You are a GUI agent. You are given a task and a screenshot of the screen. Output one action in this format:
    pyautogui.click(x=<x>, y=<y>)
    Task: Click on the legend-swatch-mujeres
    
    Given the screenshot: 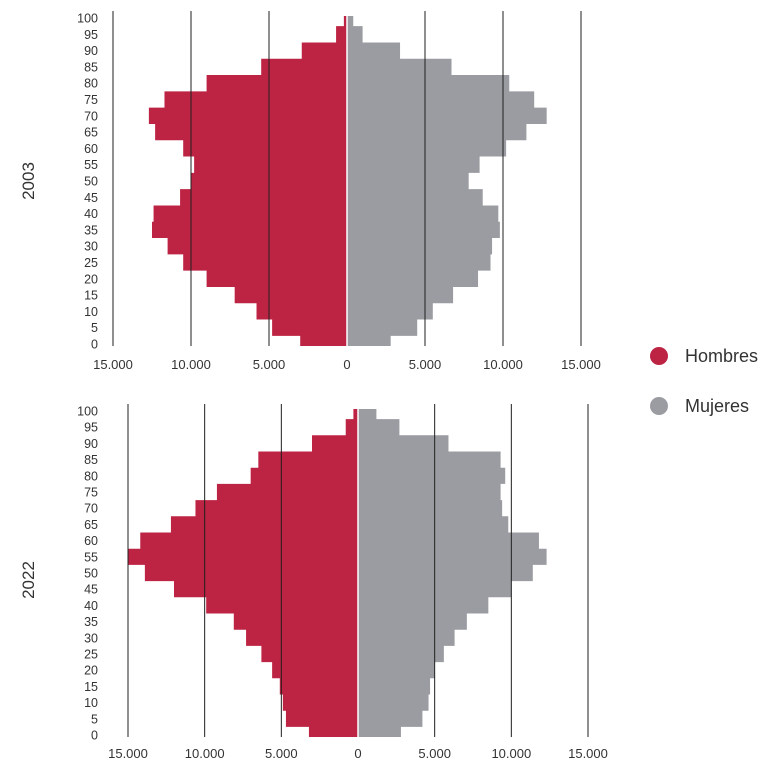 What is the action you would take?
    pyautogui.click(x=659, y=406)
    